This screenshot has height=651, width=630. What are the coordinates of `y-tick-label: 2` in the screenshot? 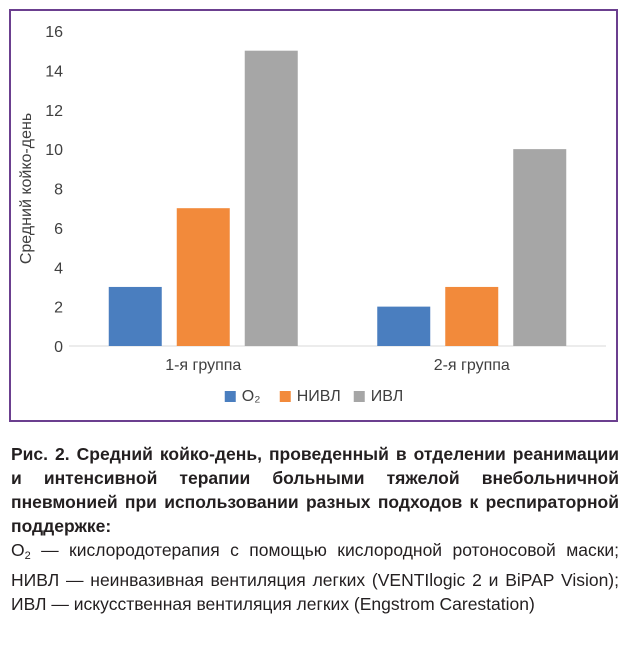 It's located at (58, 308).